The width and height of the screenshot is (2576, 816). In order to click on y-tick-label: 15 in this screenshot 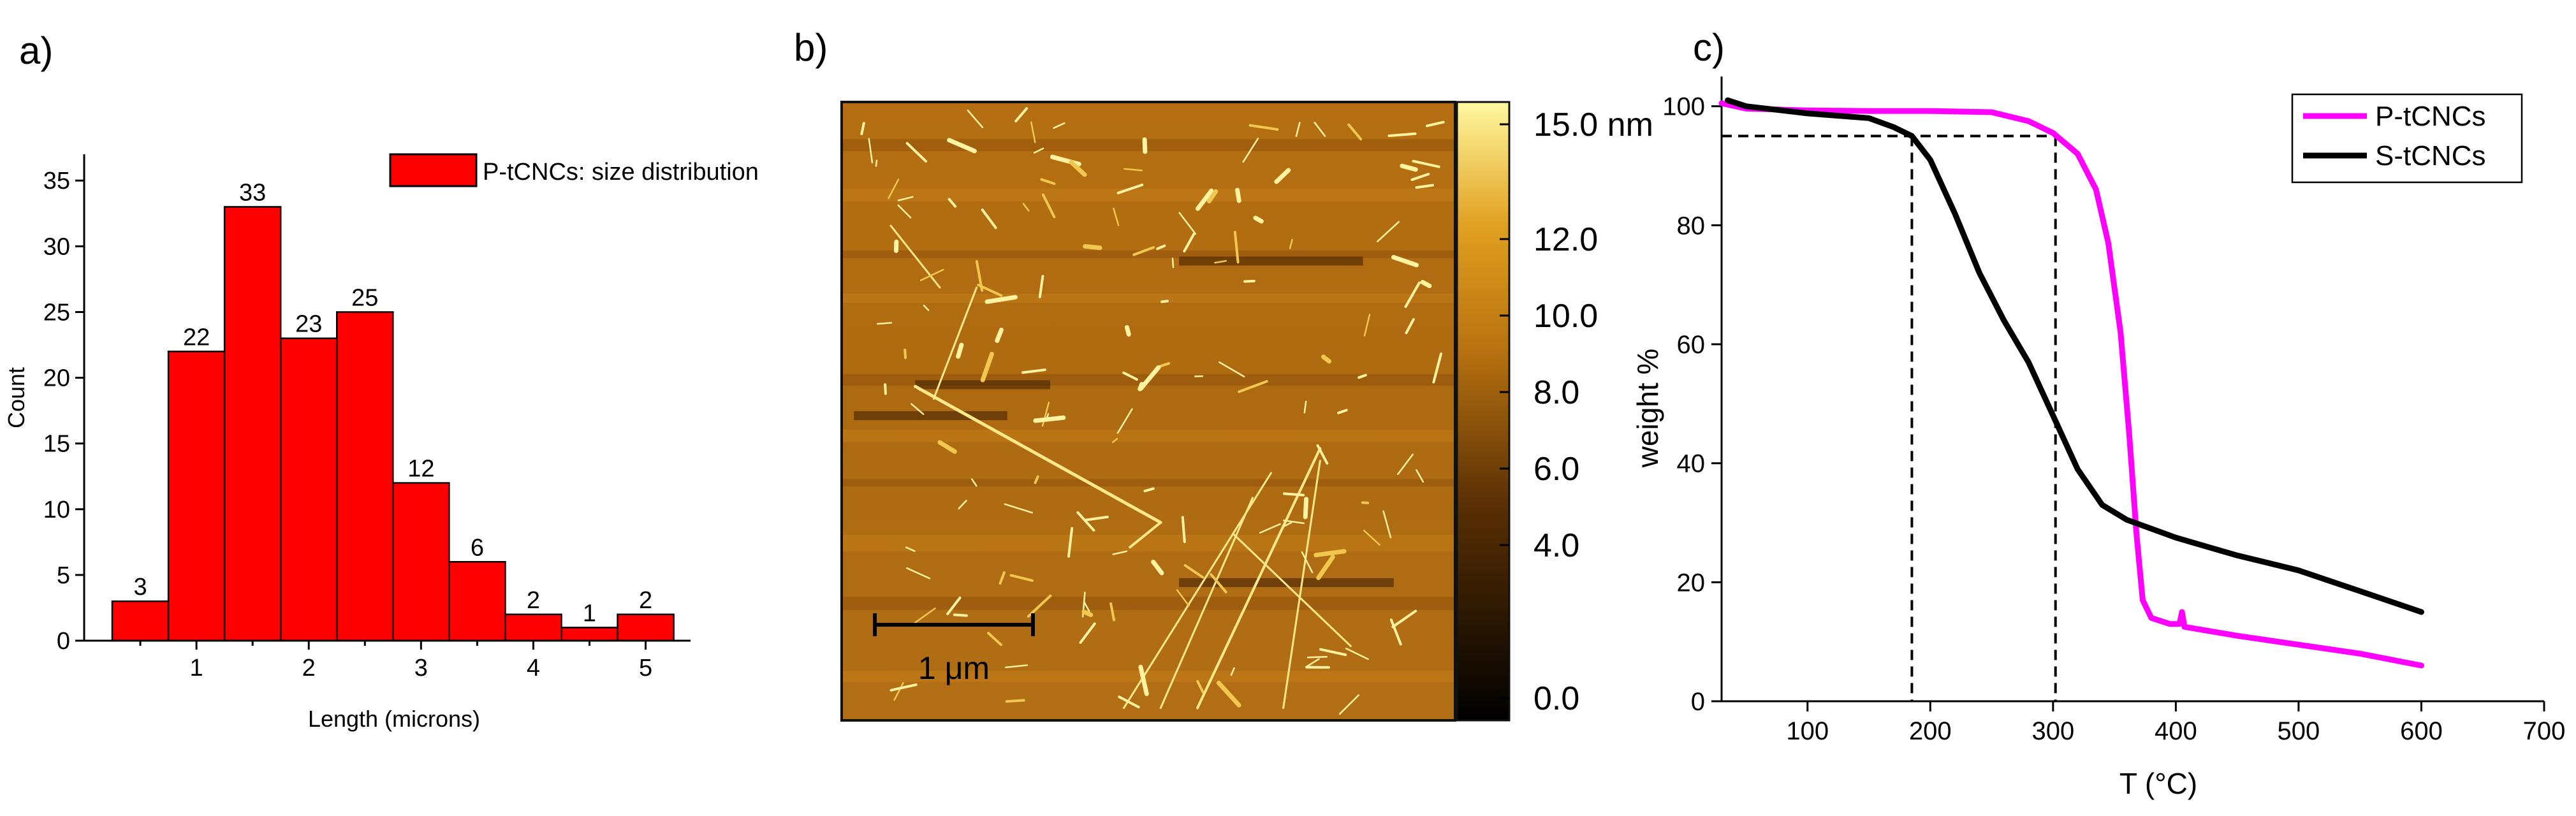, I will do `click(56, 444)`.